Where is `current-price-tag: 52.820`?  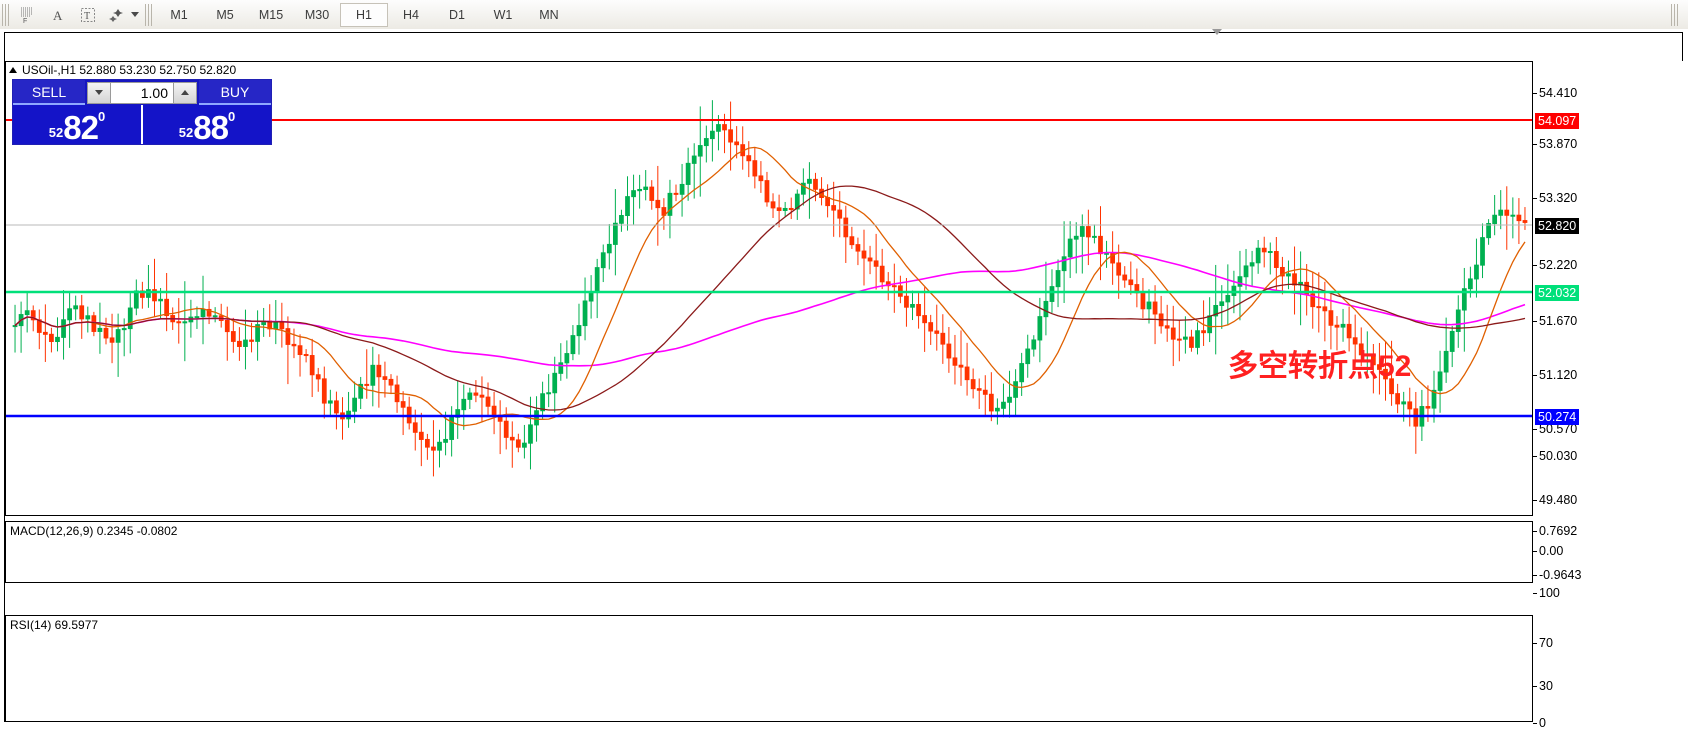
current-price-tag: 52.820 is located at coordinates (1557, 226).